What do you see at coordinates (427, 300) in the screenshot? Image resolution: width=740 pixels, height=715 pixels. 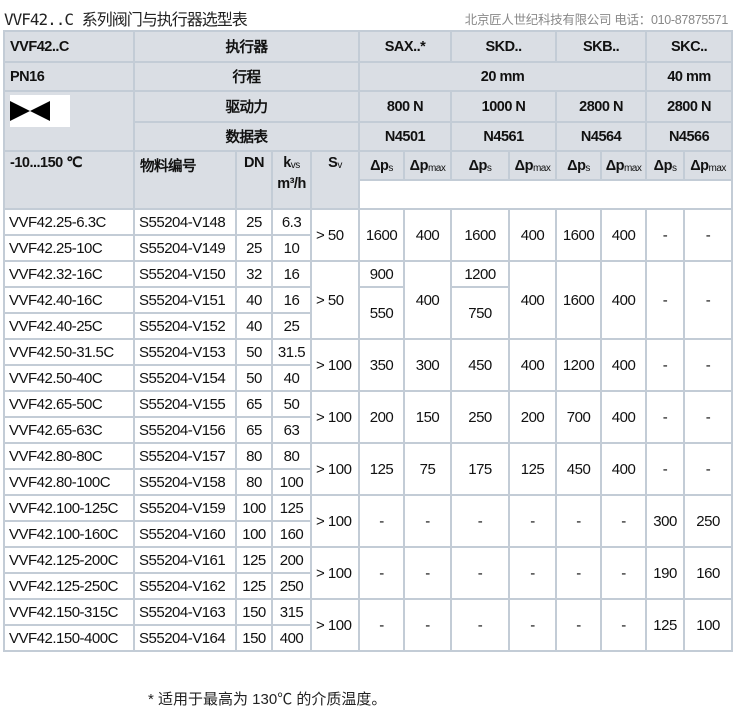 I see `sax-dpmax-cell: 400` at bounding box center [427, 300].